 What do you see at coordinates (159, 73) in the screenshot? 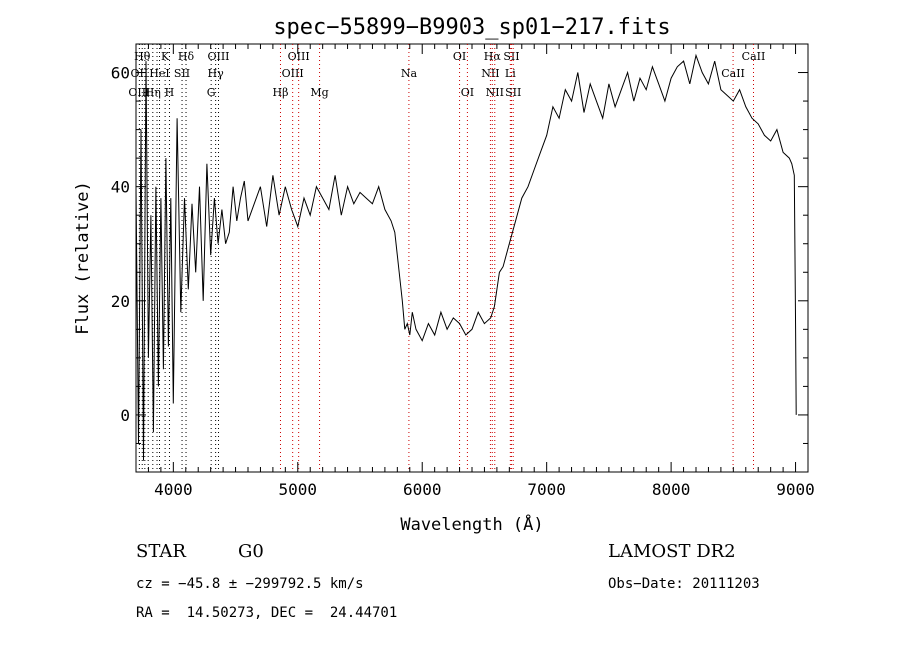
I see `ref-line-label: HeI` at bounding box center [159, 73].